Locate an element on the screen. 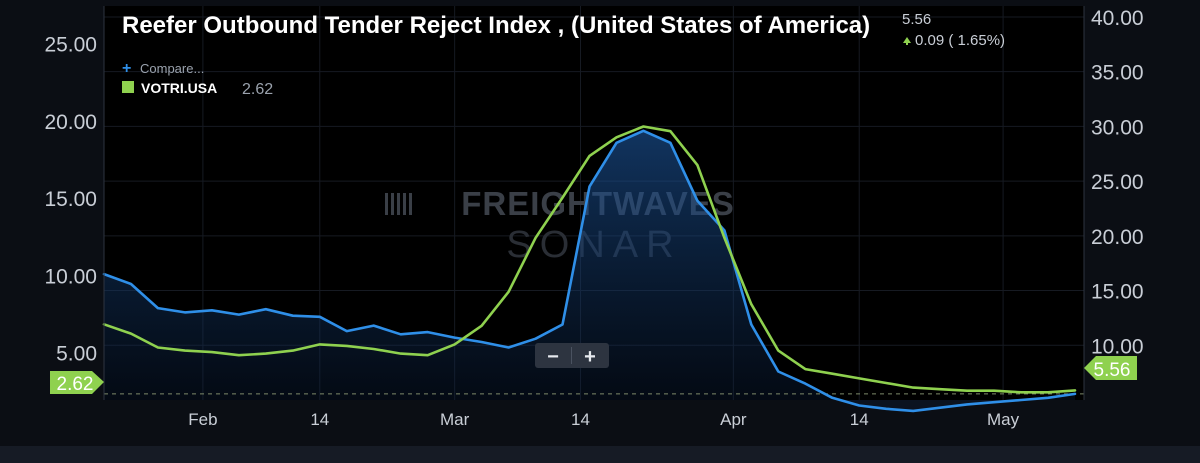 This screenshot has height=463, width=1200. zoom-out-button: − is located at coordinates (553, 357).